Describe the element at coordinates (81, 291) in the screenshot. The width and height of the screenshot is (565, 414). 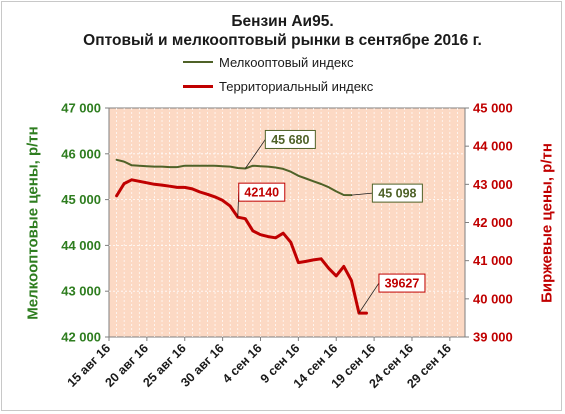
I see `y-left-tick-label: 43 000` at that location.